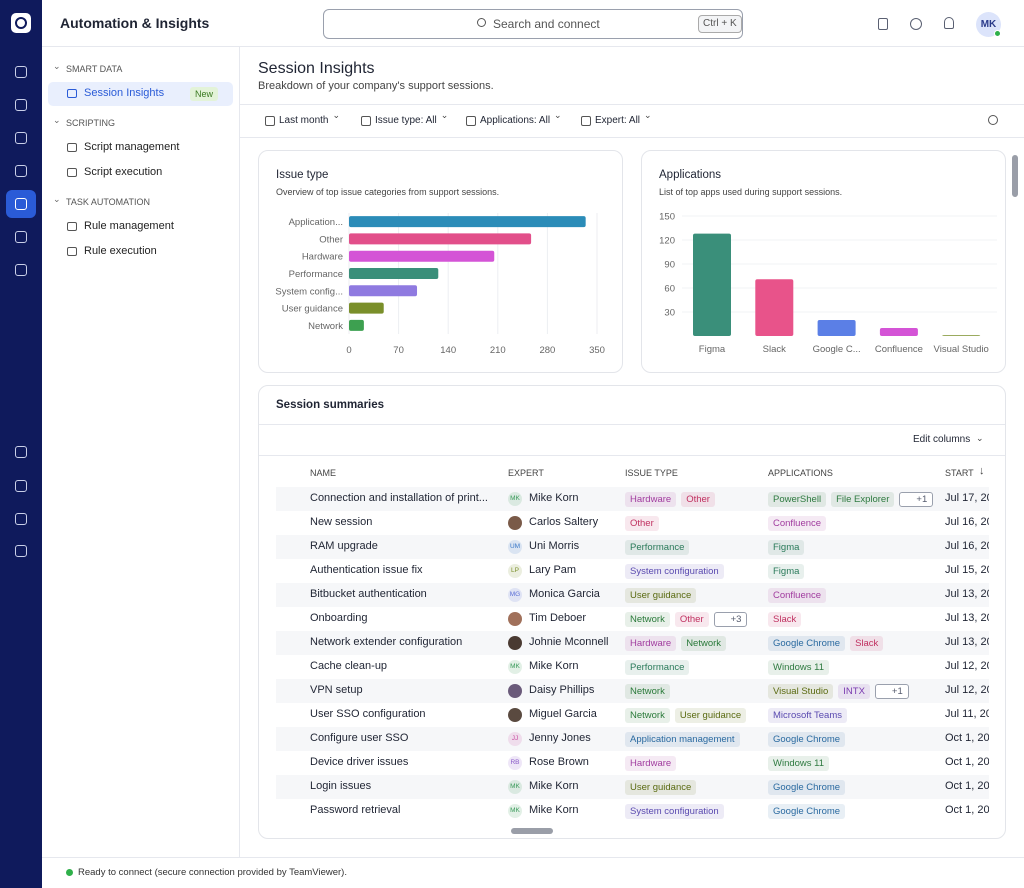 Image resolution: width=1024 pixels, height=888 pixels. What do you see at coordinates (302, 175) in the screenshot?
I see `chart-title: Issue type` at bounding box center [302, 175].